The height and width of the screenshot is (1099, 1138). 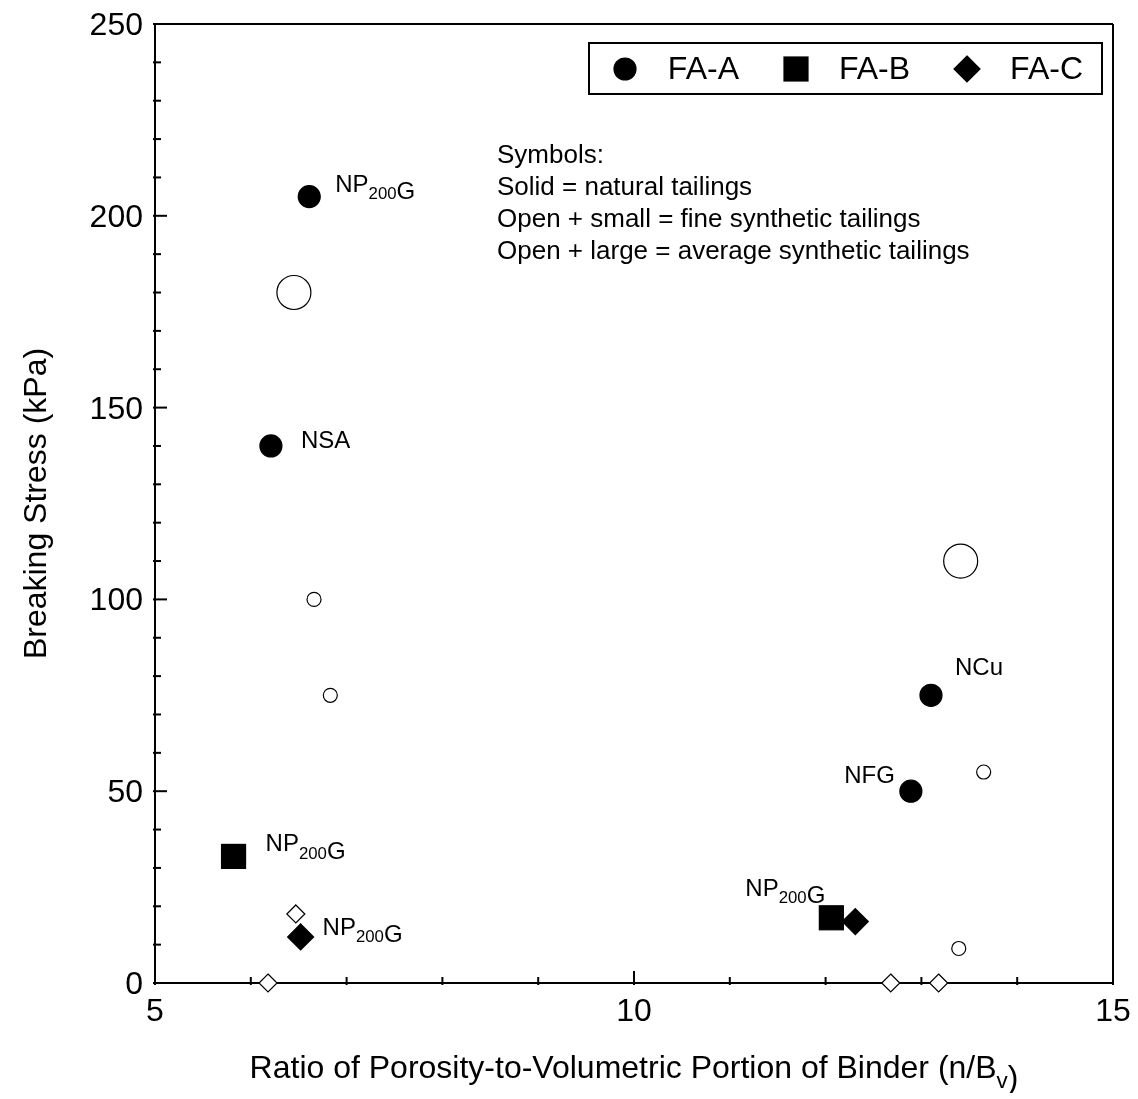 What do you see at coordinates (551, 154) in the screenshot?
I see `annotation: Symbols:` at bounding box center [551, 154].